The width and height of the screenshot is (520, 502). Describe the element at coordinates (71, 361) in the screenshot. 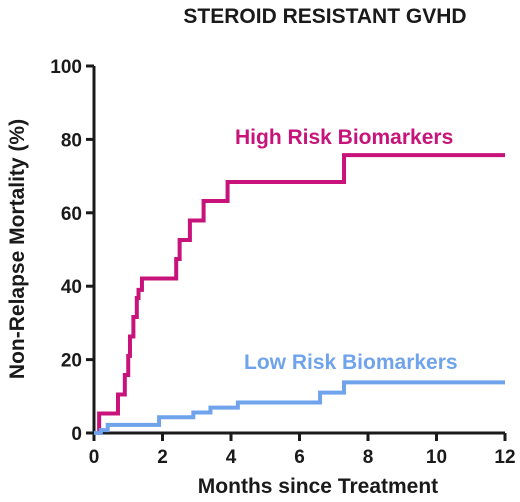

I see `y-tick-label: 20` at that location.